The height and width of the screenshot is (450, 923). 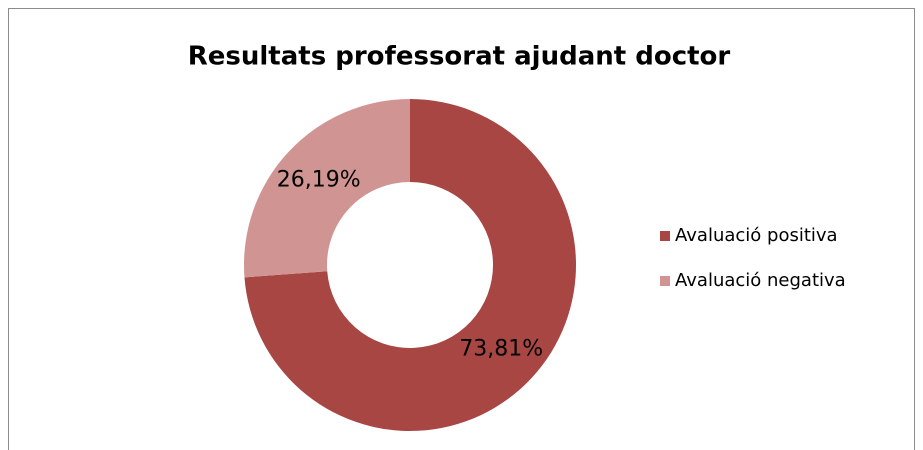 What do you see at coordinates (501, 349) in the screenshot?
I see `data-label: 73,81%` at bounding box center [501, 349].